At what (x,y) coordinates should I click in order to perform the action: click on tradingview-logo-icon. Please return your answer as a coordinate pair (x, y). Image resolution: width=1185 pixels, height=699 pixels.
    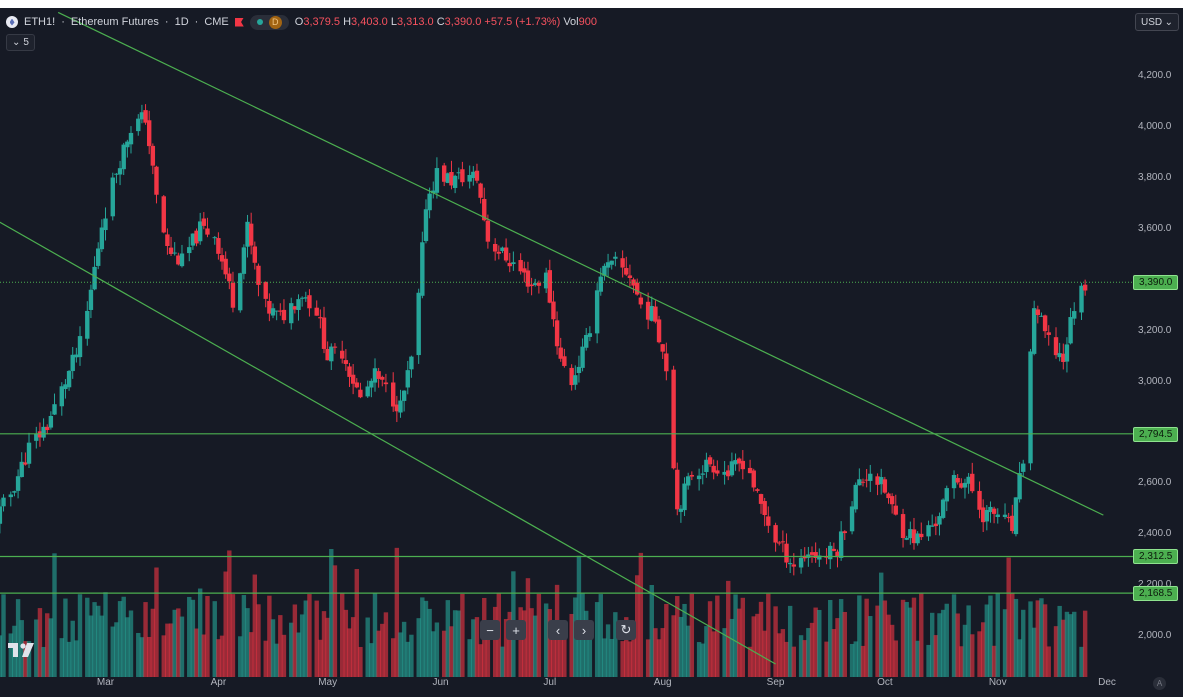
    Looking at the image, I should click on (22, 650).